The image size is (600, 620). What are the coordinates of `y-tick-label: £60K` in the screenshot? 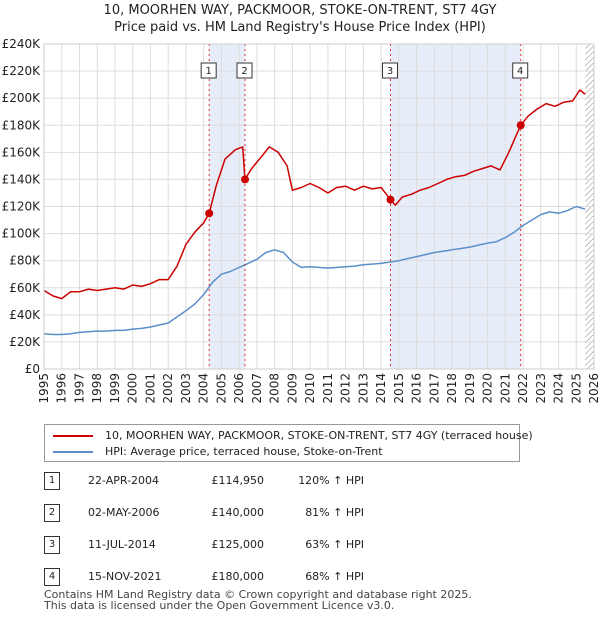 It's located at (25, 288).